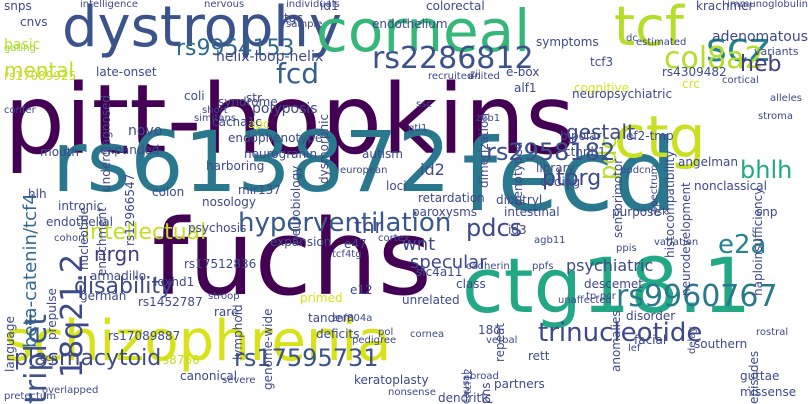  Describe the element at coordinates (486, 393) in the screenshot. I see `cloud-word: phs` at that location.